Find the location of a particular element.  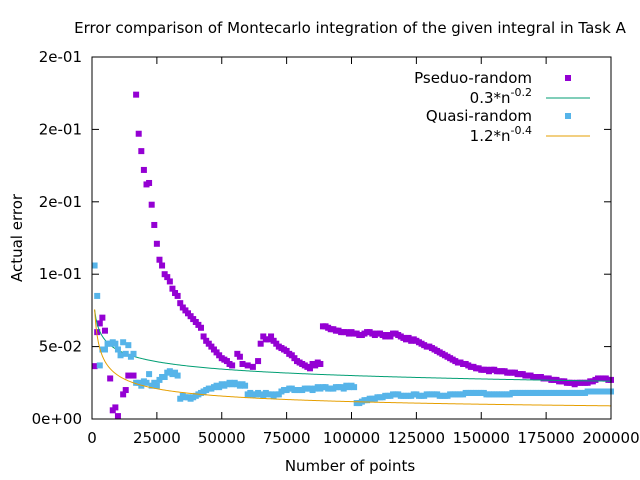

x-tick-label: 75000 is located at coordinates (287, 438).